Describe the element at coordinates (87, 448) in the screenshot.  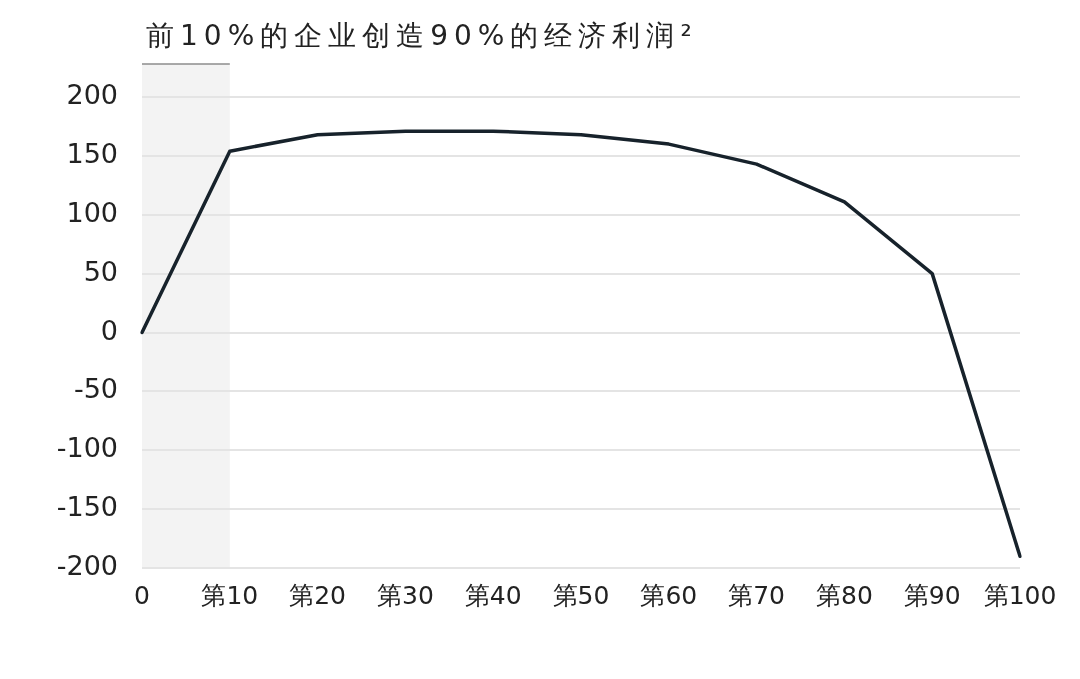
I see `y-tick-label: -100` at that location.